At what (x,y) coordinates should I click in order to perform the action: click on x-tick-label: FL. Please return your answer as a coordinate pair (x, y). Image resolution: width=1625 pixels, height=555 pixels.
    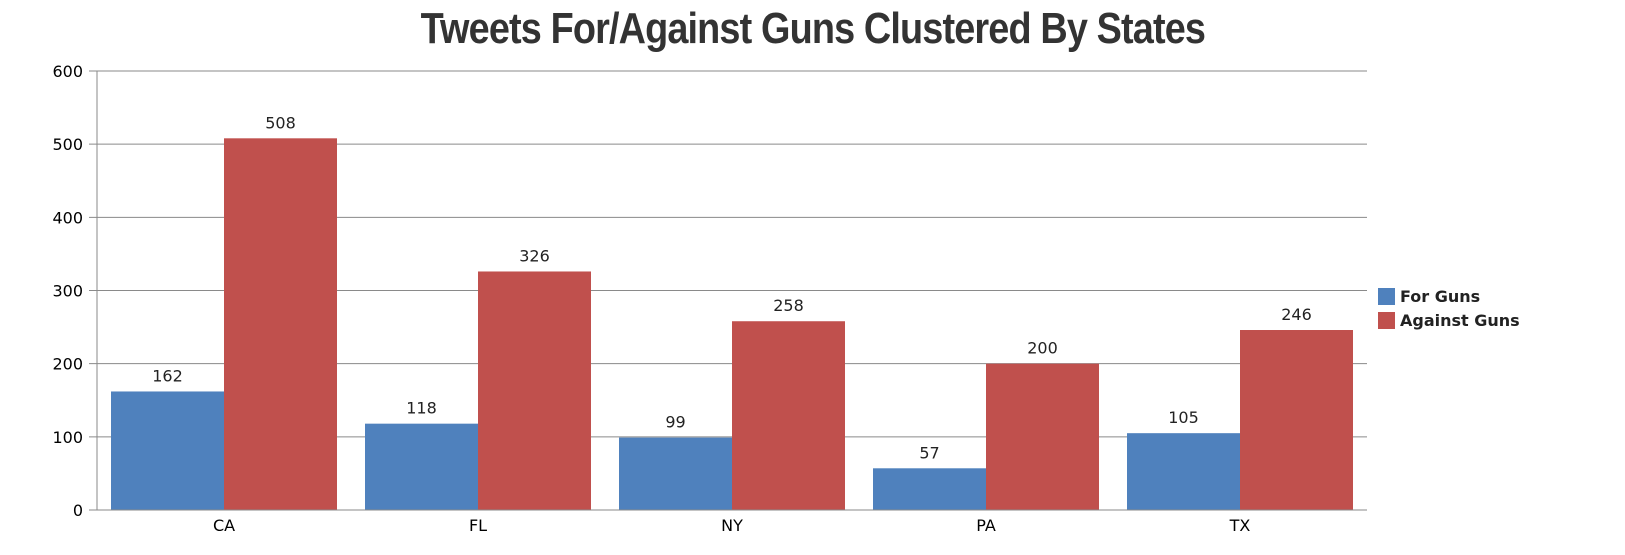
    Looking at the image, I should click on (478, 525).